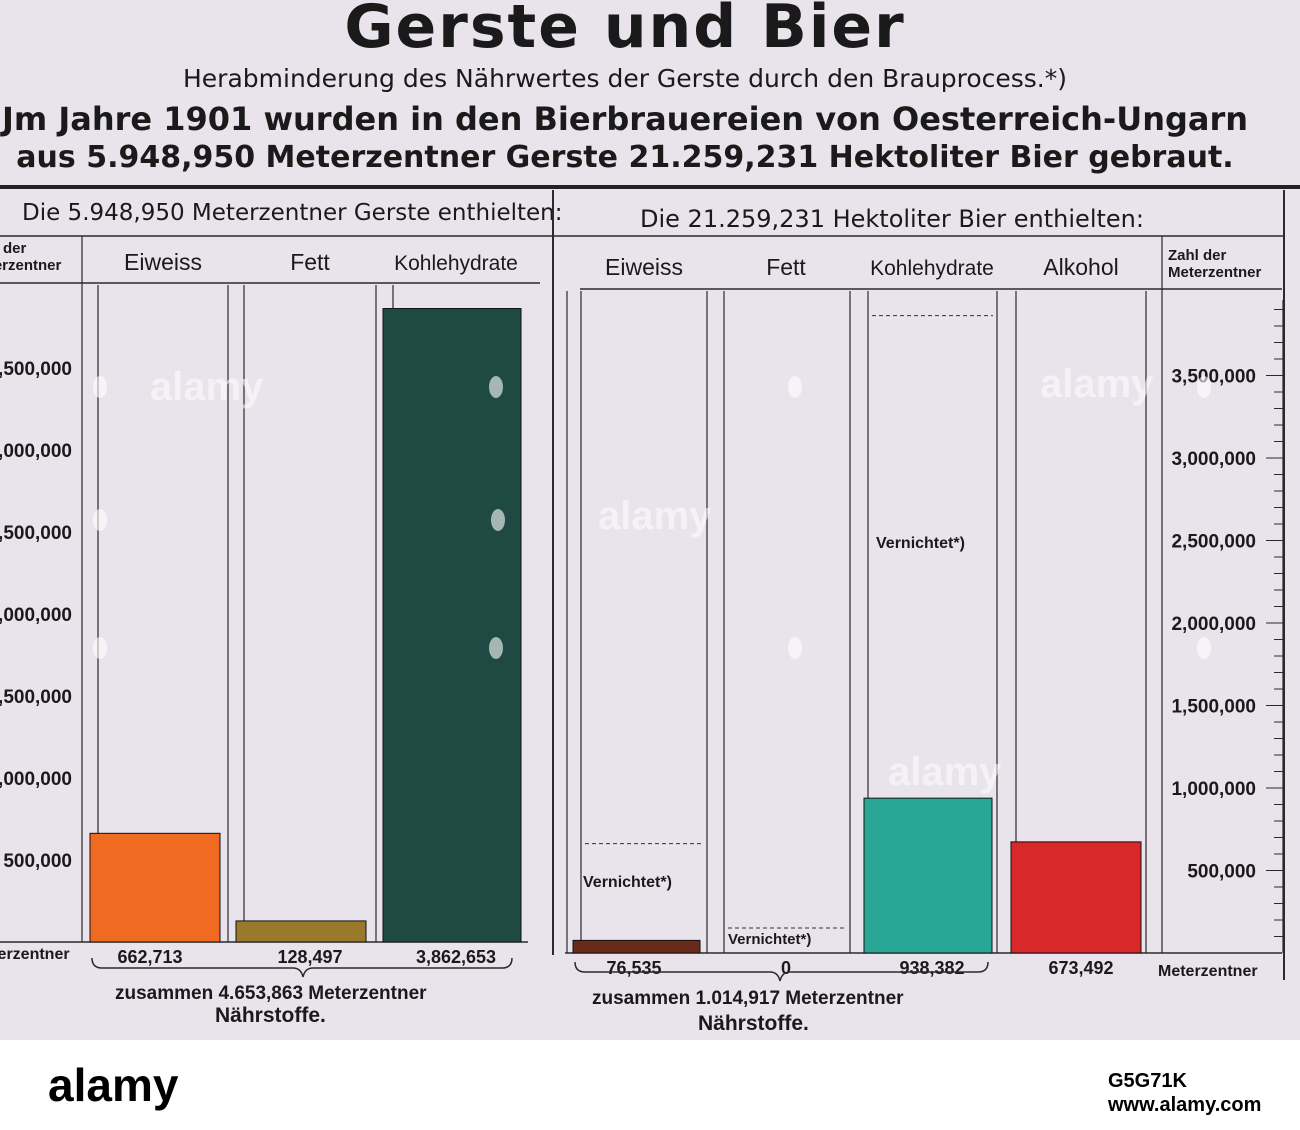  I want to click on right-y-tick-label: 500,000, so click(1221, 872).